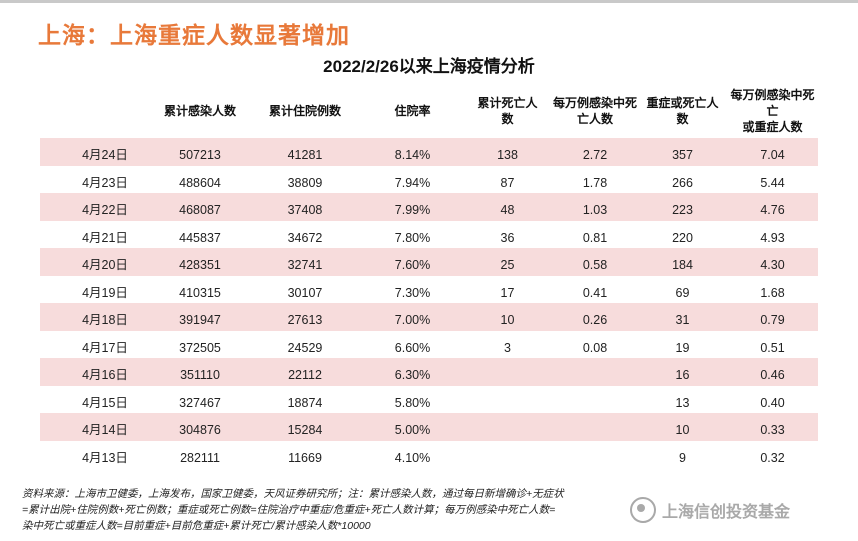  Describe the element at coordinates (305, 265) in the screenshot. I see `cell-hospitalized: 32741` at that location.